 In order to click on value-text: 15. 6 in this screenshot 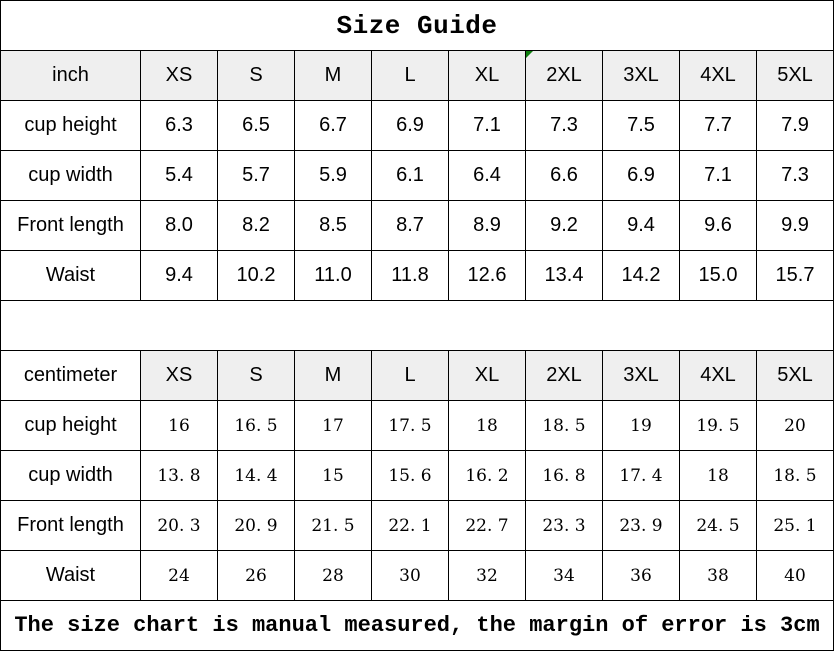, I will do `click(410, 475)`.